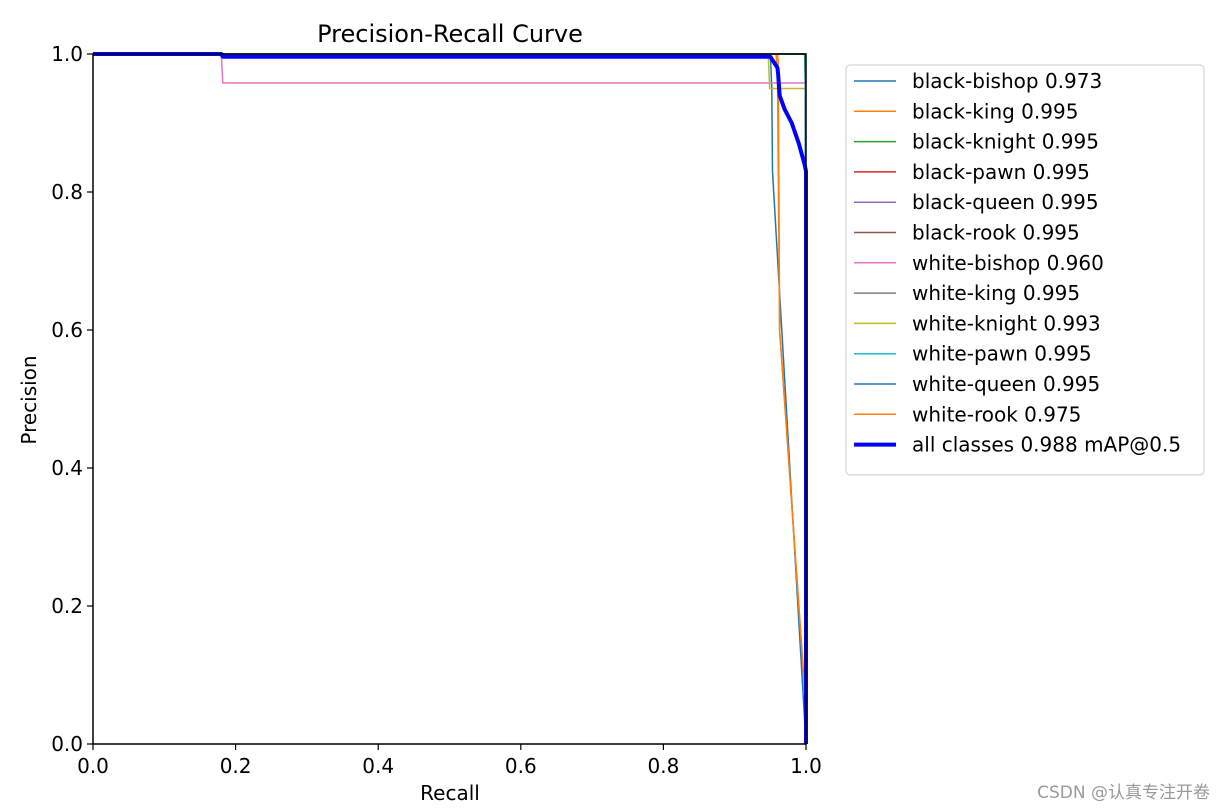 Image resolution: width=1226 pixels, height=811 pixels. What do you see at coordinates (67, 330) in the screenshot?
I see `y-tick-label: 0.6` at bounding box center [67, 330].